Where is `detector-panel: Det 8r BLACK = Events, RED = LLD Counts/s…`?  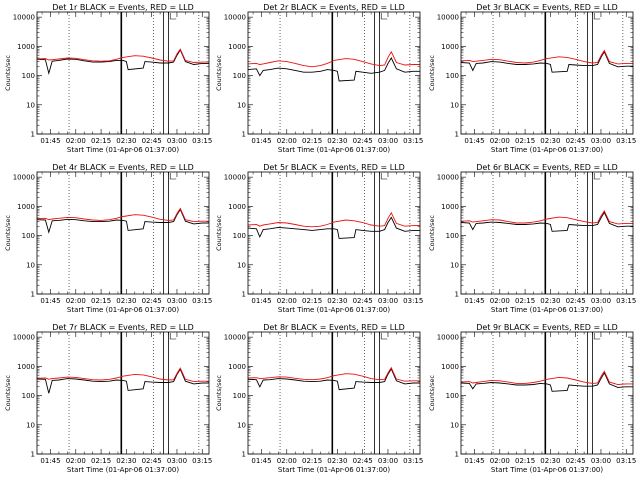 detector-panel: Det 8r BLACK = Events, RED = LLD Counts/s… is located at coordinates (319, 398).